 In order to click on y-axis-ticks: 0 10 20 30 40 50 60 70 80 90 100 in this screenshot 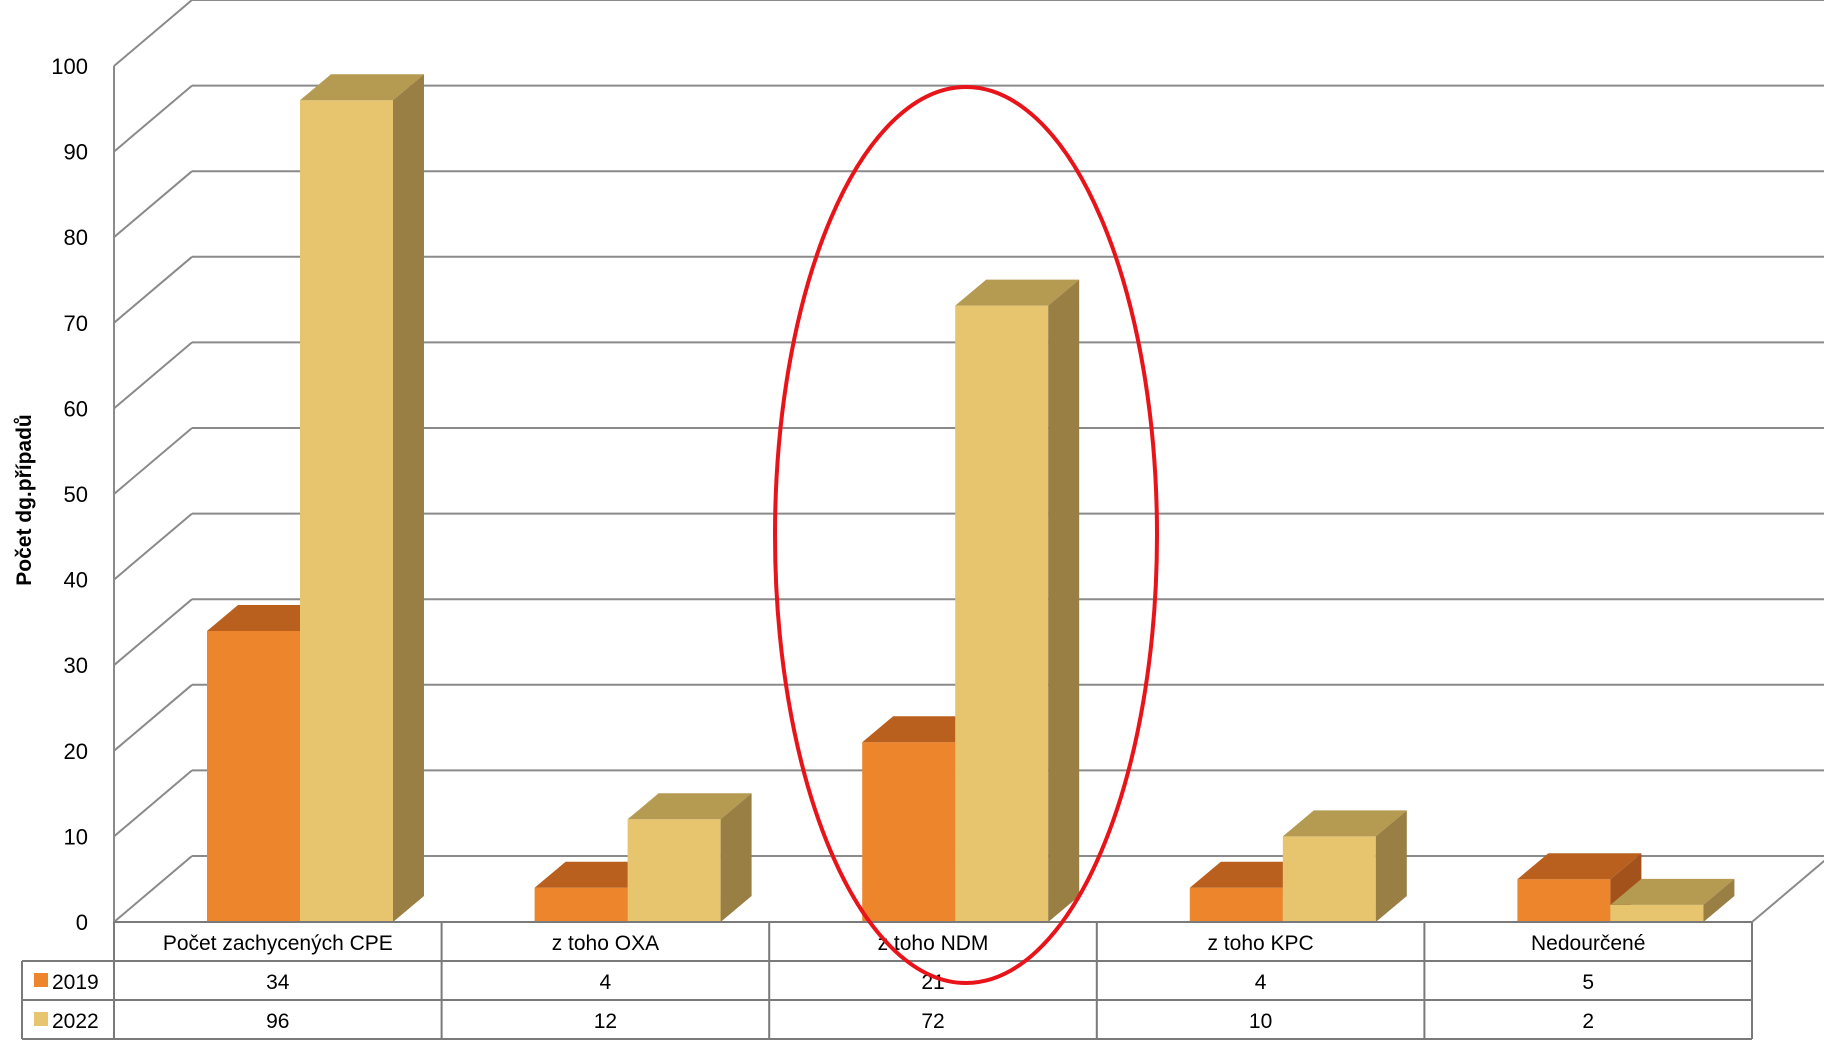, I will do `click(69, 494)`.